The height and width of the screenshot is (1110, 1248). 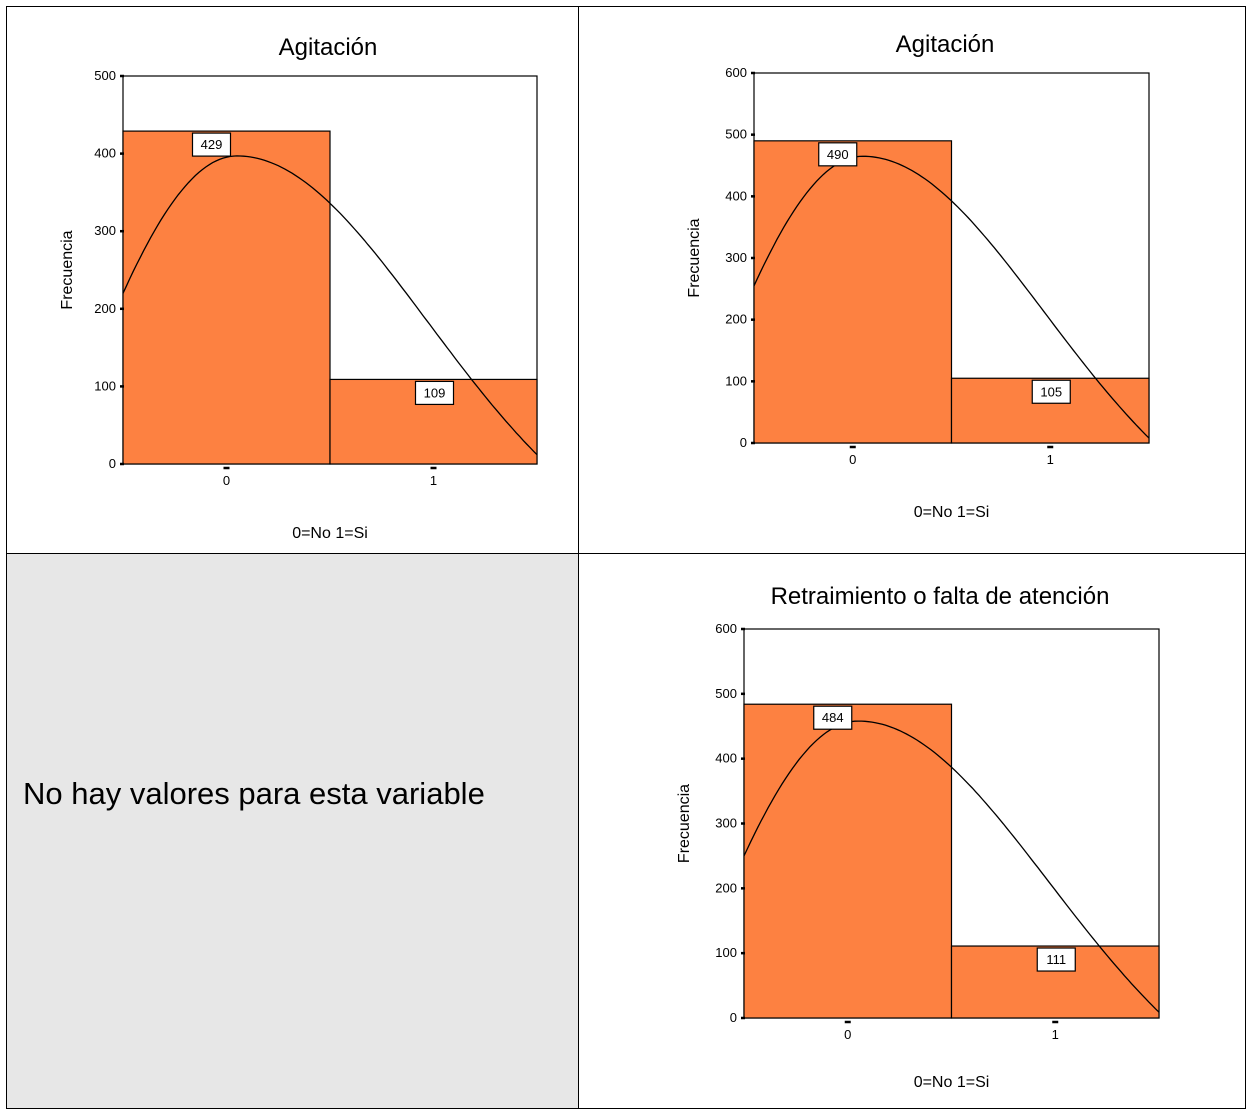 I want to click on data-label: 105, so click(x=1051, y=391).